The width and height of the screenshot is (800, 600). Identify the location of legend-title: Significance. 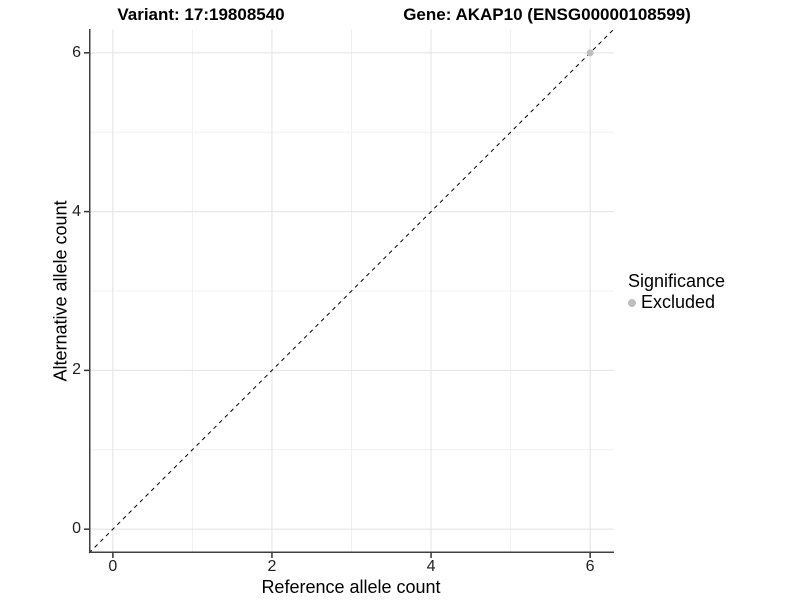
(677, 281).